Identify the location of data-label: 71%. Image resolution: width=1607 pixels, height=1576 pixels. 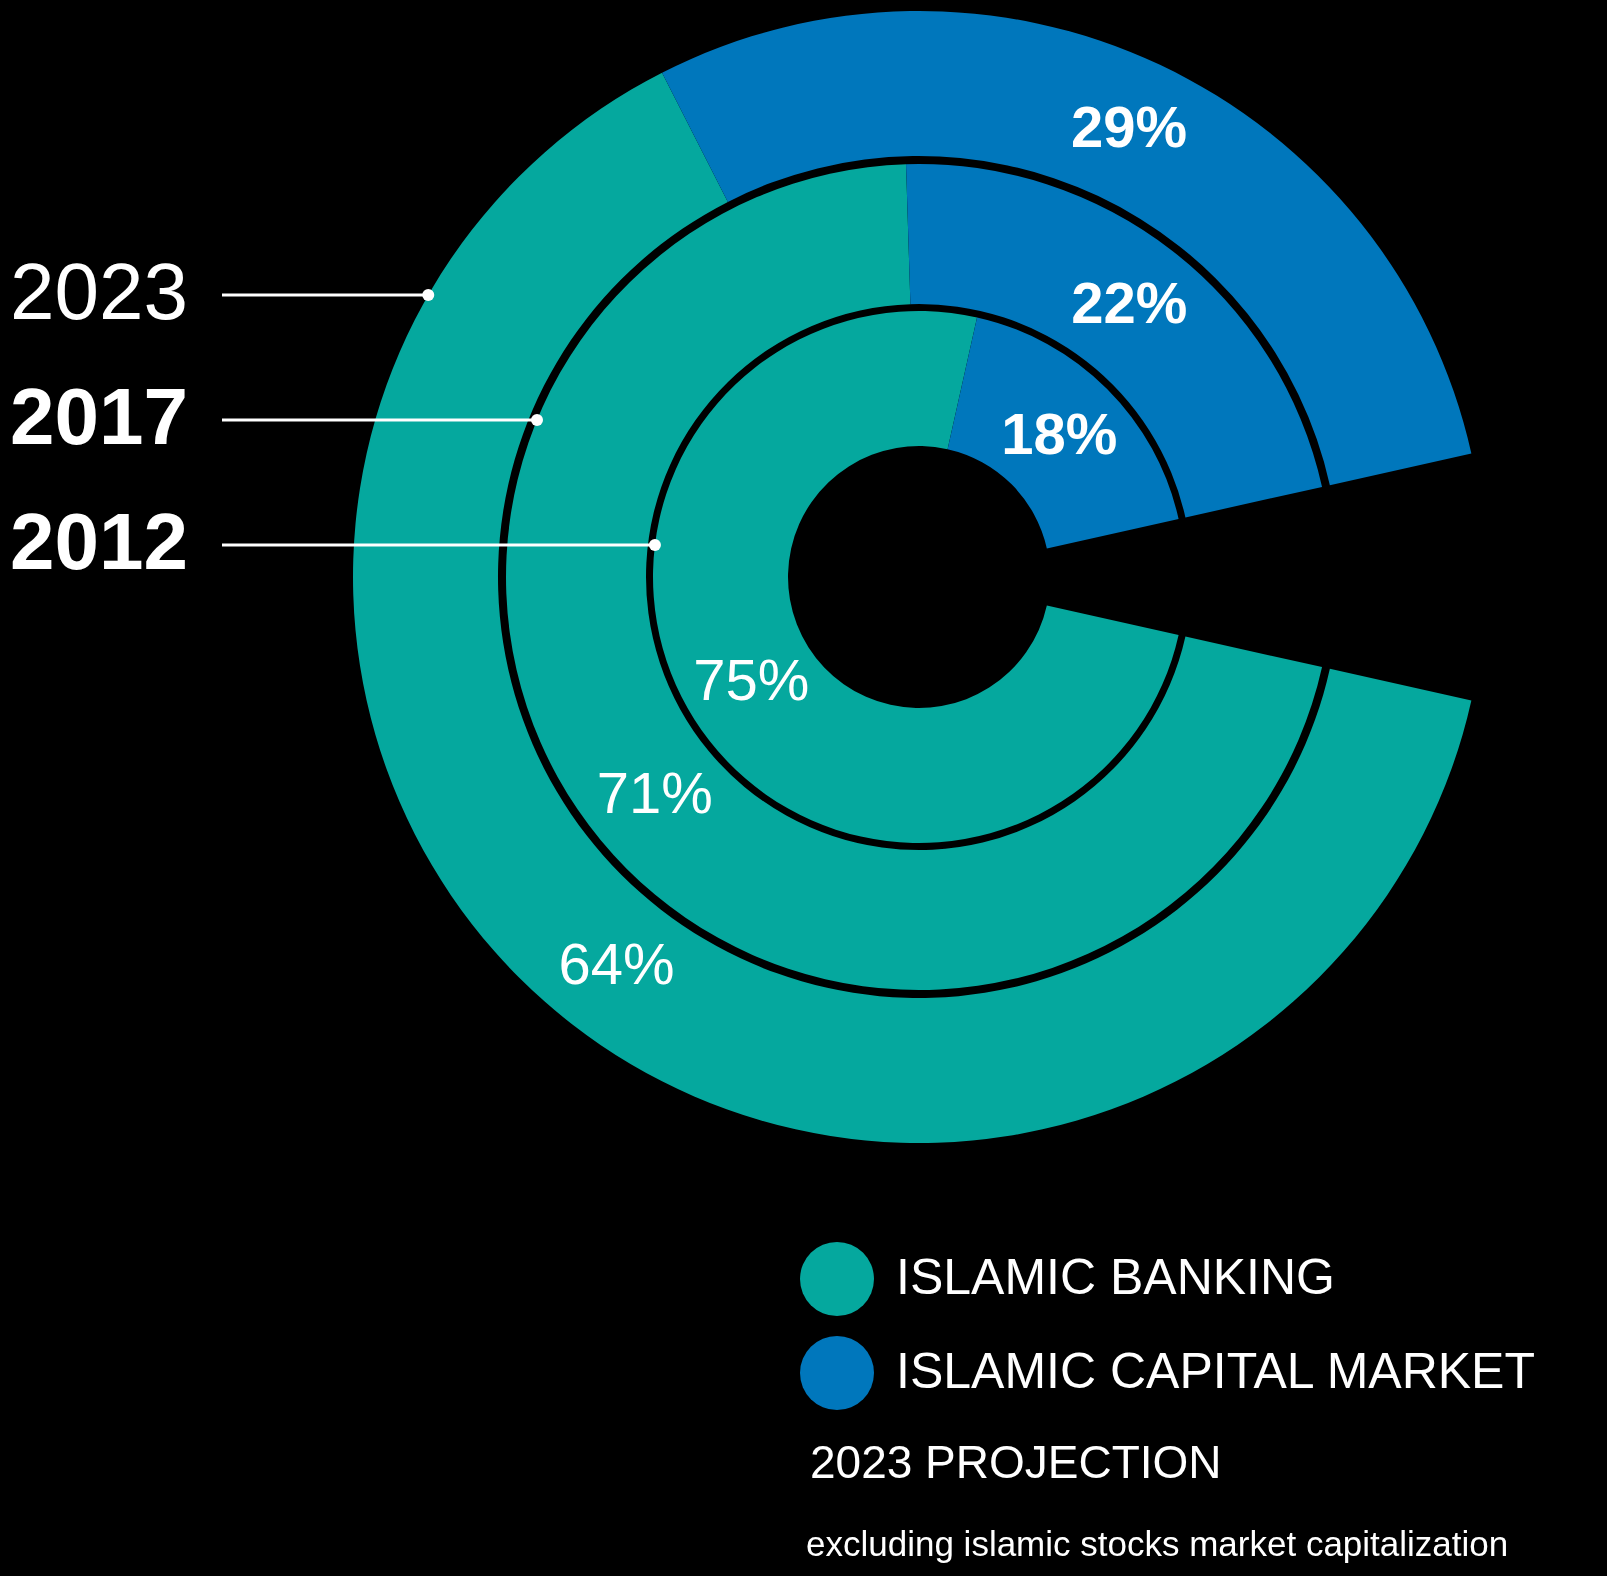
(654, 792).